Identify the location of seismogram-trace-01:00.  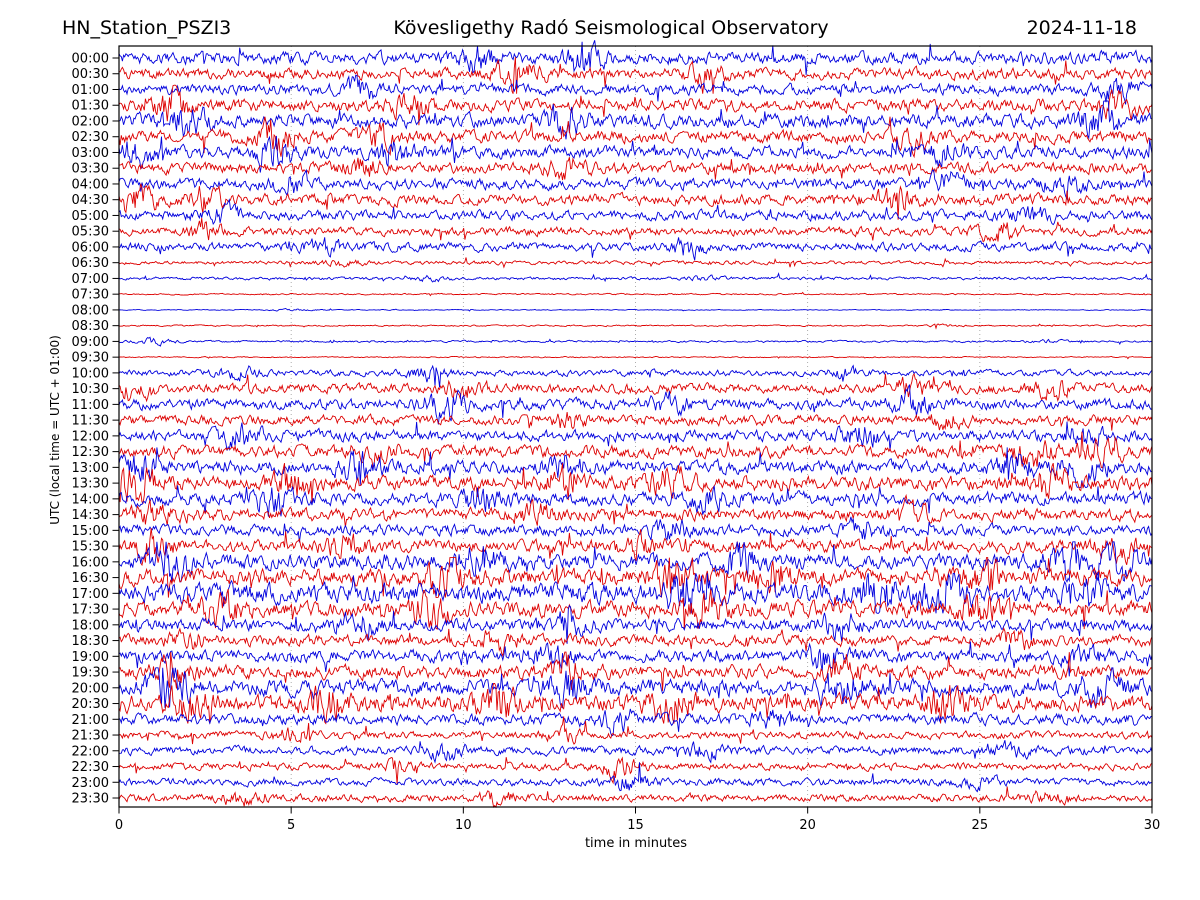
(635, 89).